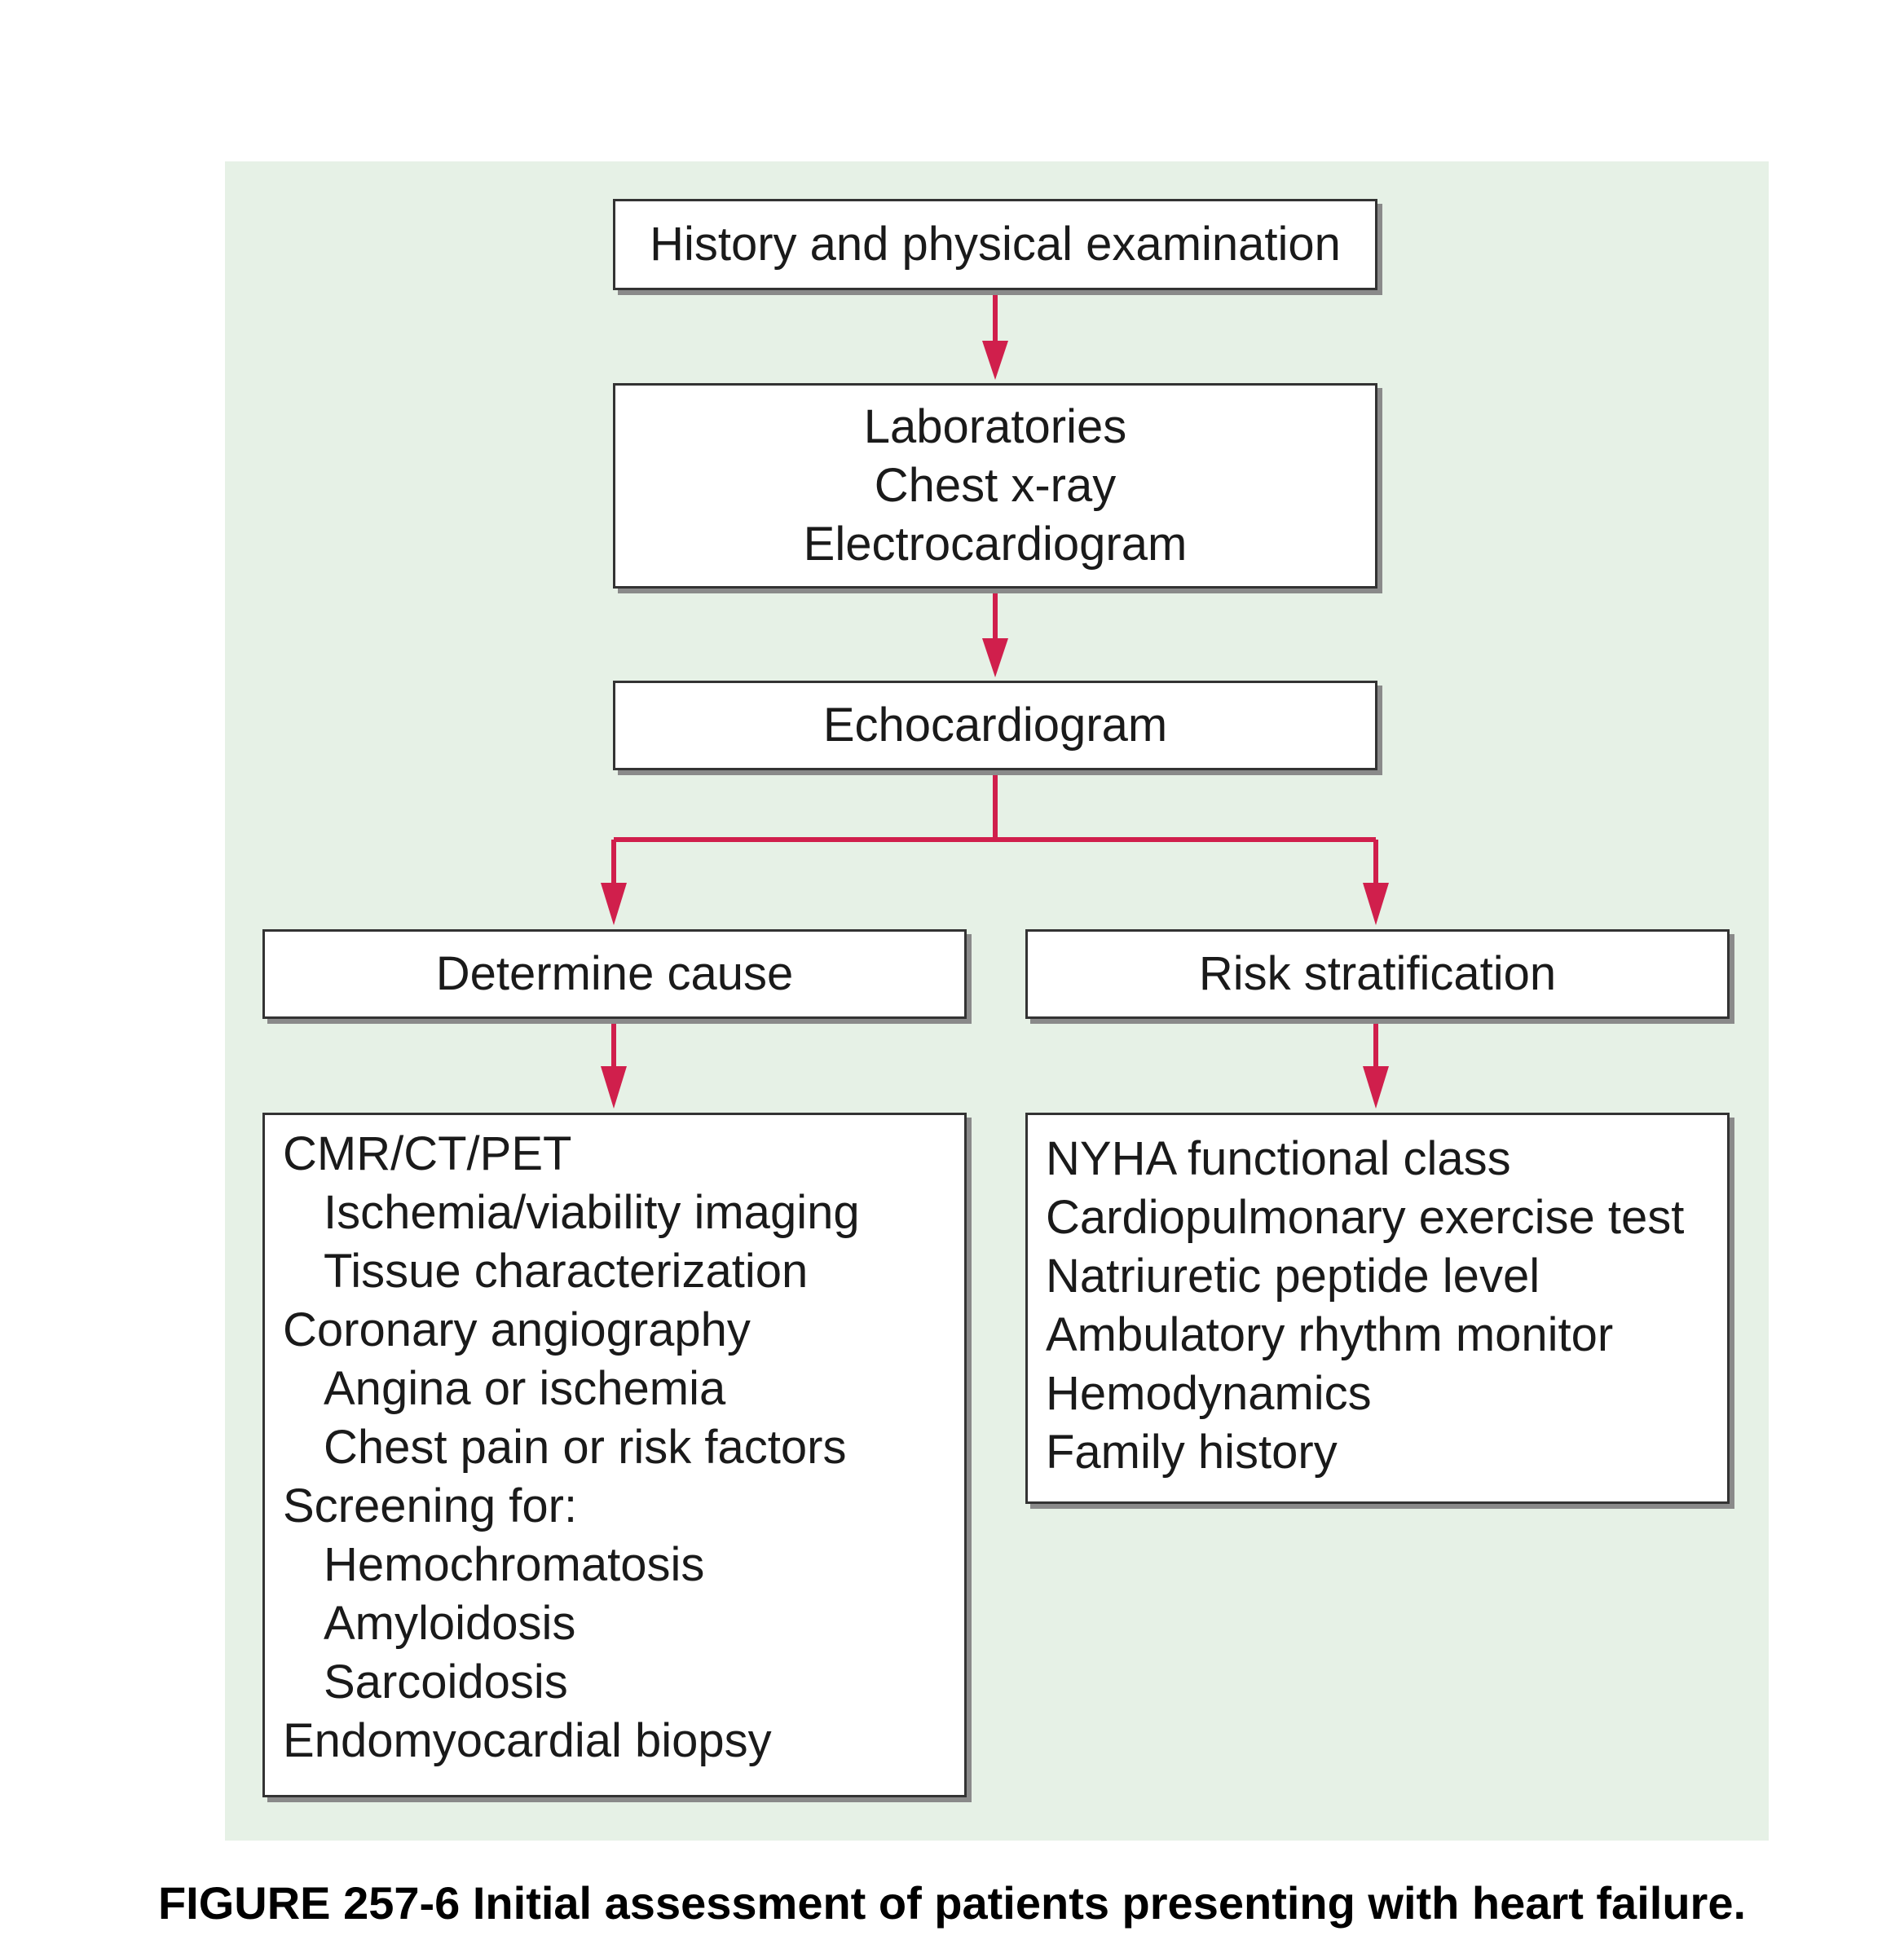  Describe the element at coordinates (1330, 1334) in the screenshot. I see `risk-list-item: Ambulatory rhythm monitor` at that location.